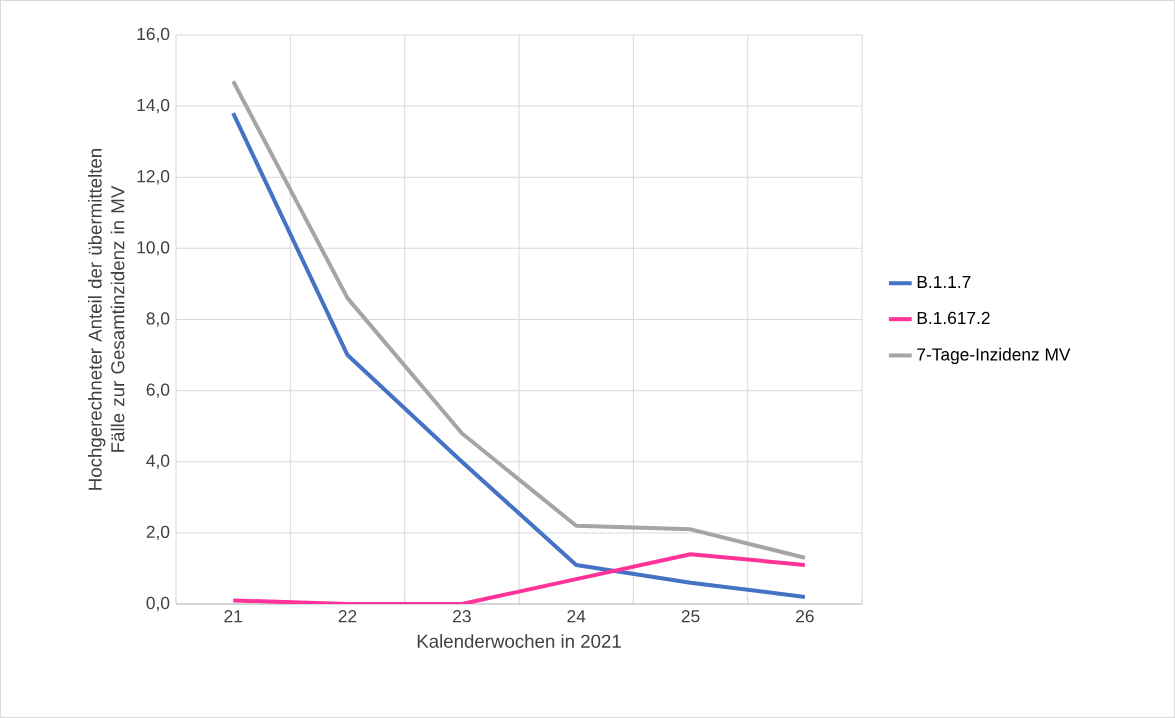 The image size is (1175, 718). What do you see at coordinates (233, 616) in the screenshot?
I see `x-tick-label: 21` at bounding box center [233, 616].